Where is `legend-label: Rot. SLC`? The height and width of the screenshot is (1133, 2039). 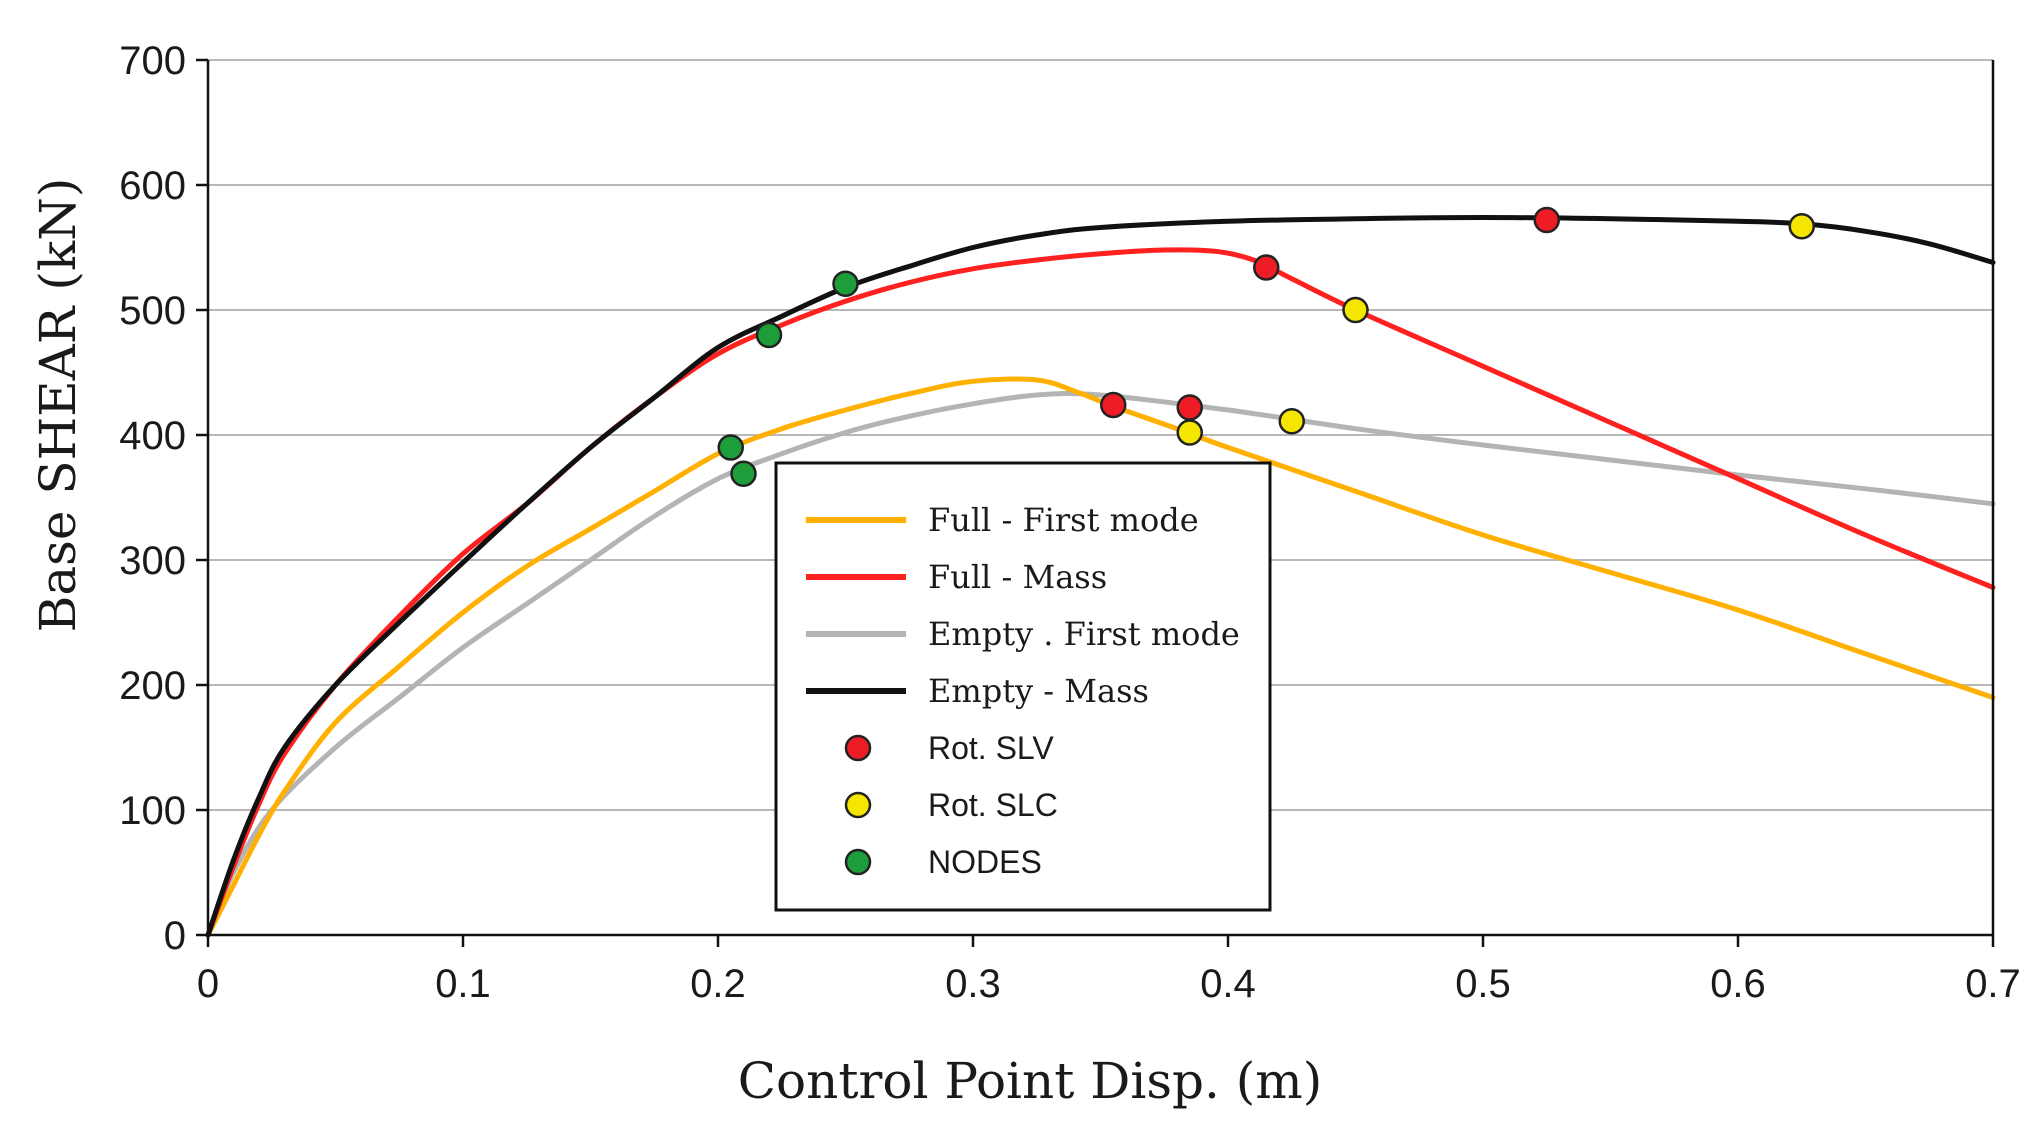
legend-label: Rot. SLC is located at coordinates (993, 805).